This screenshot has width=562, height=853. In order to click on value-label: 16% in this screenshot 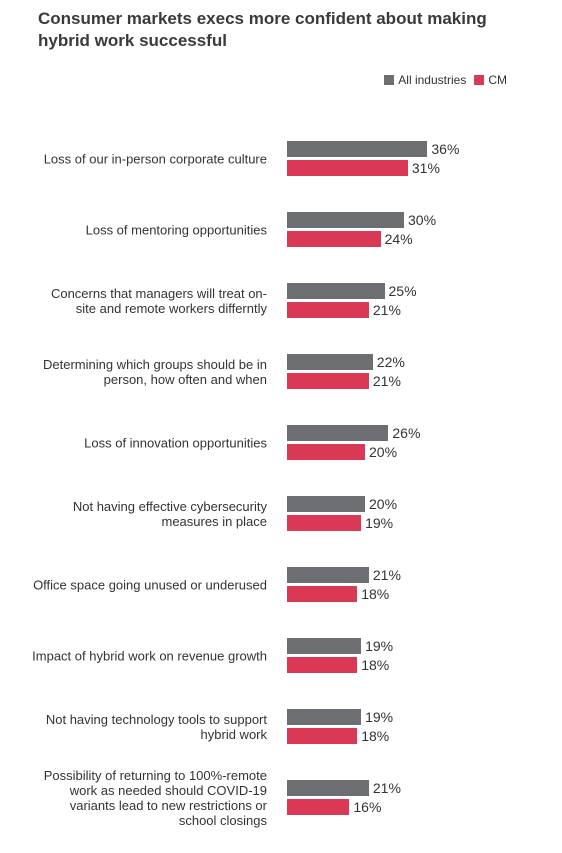, I will do `click(367, 807)`.